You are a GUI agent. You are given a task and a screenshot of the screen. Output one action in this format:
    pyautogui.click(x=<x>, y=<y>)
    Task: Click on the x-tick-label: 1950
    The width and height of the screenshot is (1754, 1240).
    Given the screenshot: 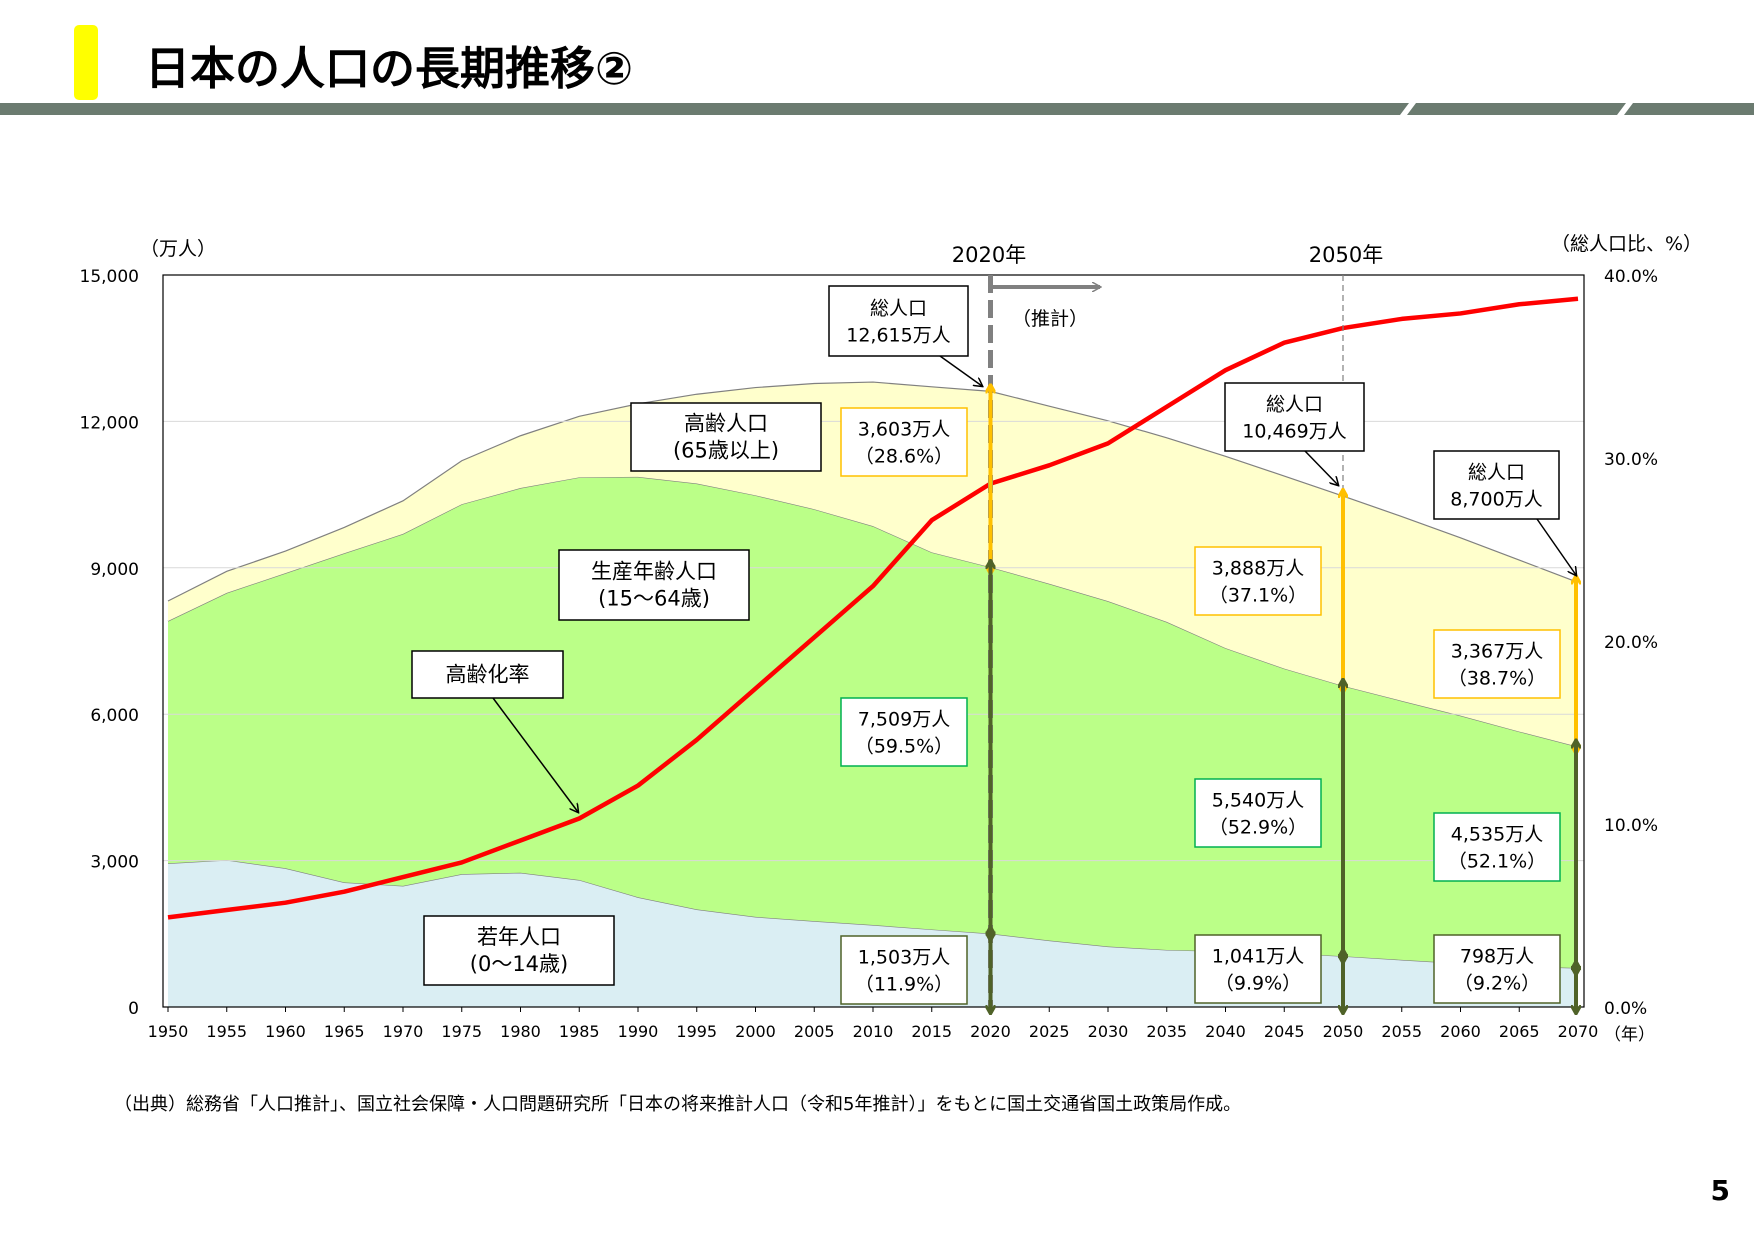 What is the action you would take?
    pyautogui.click(x=168, y=1031)
    